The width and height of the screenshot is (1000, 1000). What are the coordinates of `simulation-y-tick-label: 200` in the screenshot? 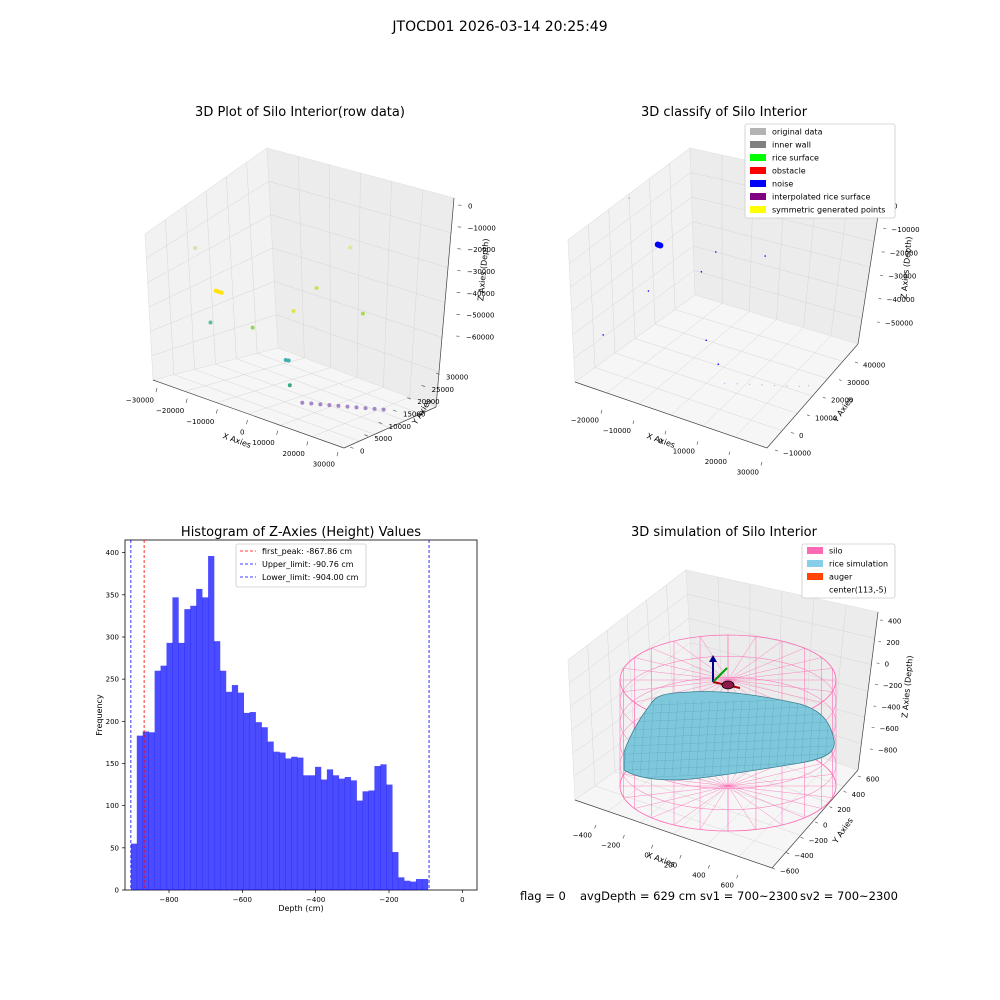 It's located at (843, 810).